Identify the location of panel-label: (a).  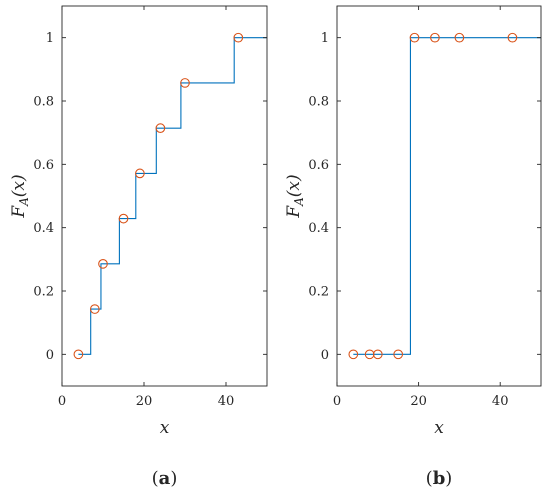
(165, 478).